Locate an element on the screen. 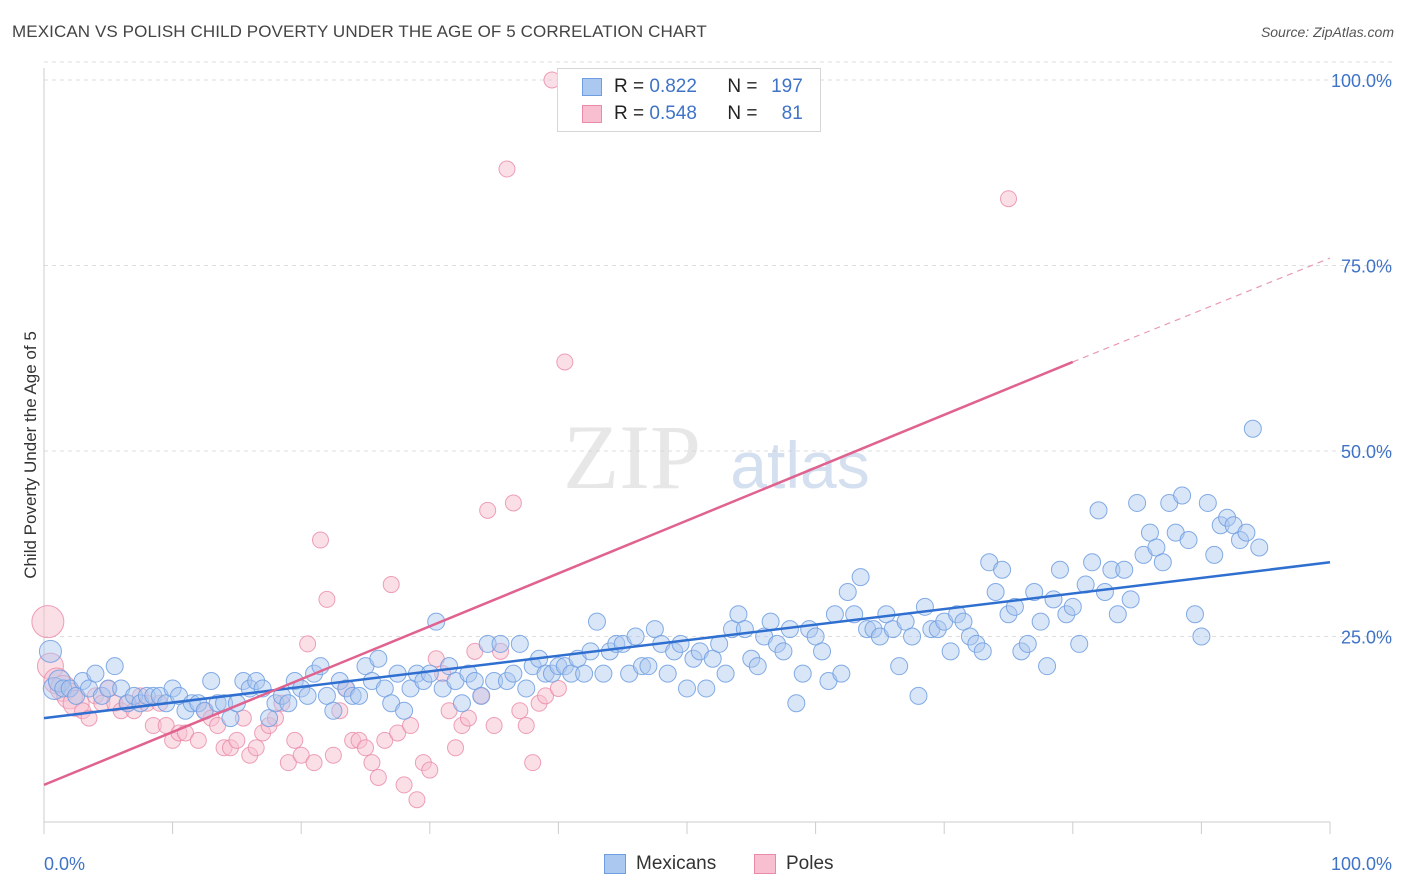 The width and height of the screenshot is (1406, 892). legend-r-value: 0.822 is located at coordinates (673, 86).